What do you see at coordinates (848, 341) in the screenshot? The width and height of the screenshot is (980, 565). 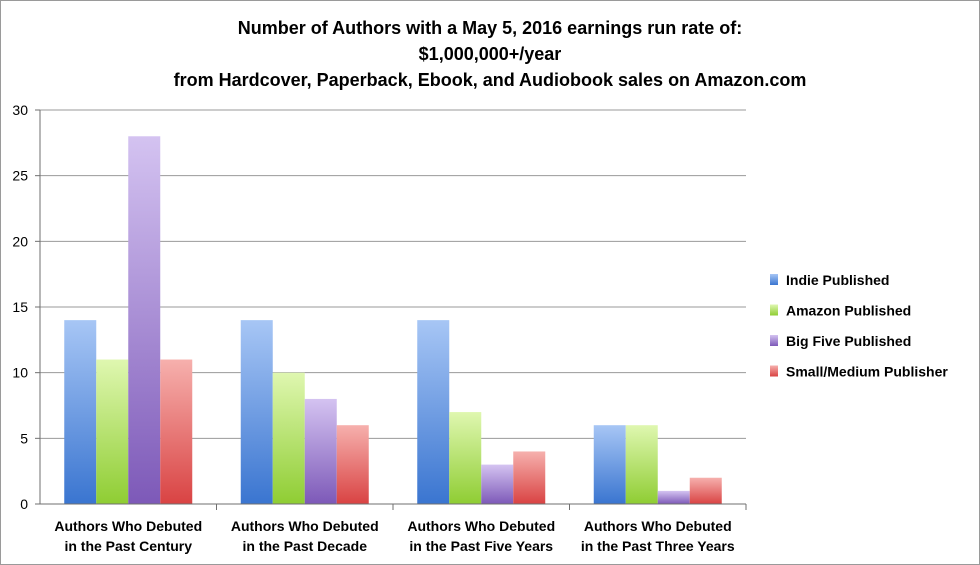 I see `legend-label: Big Five Published` at bounding box center [848, 341].